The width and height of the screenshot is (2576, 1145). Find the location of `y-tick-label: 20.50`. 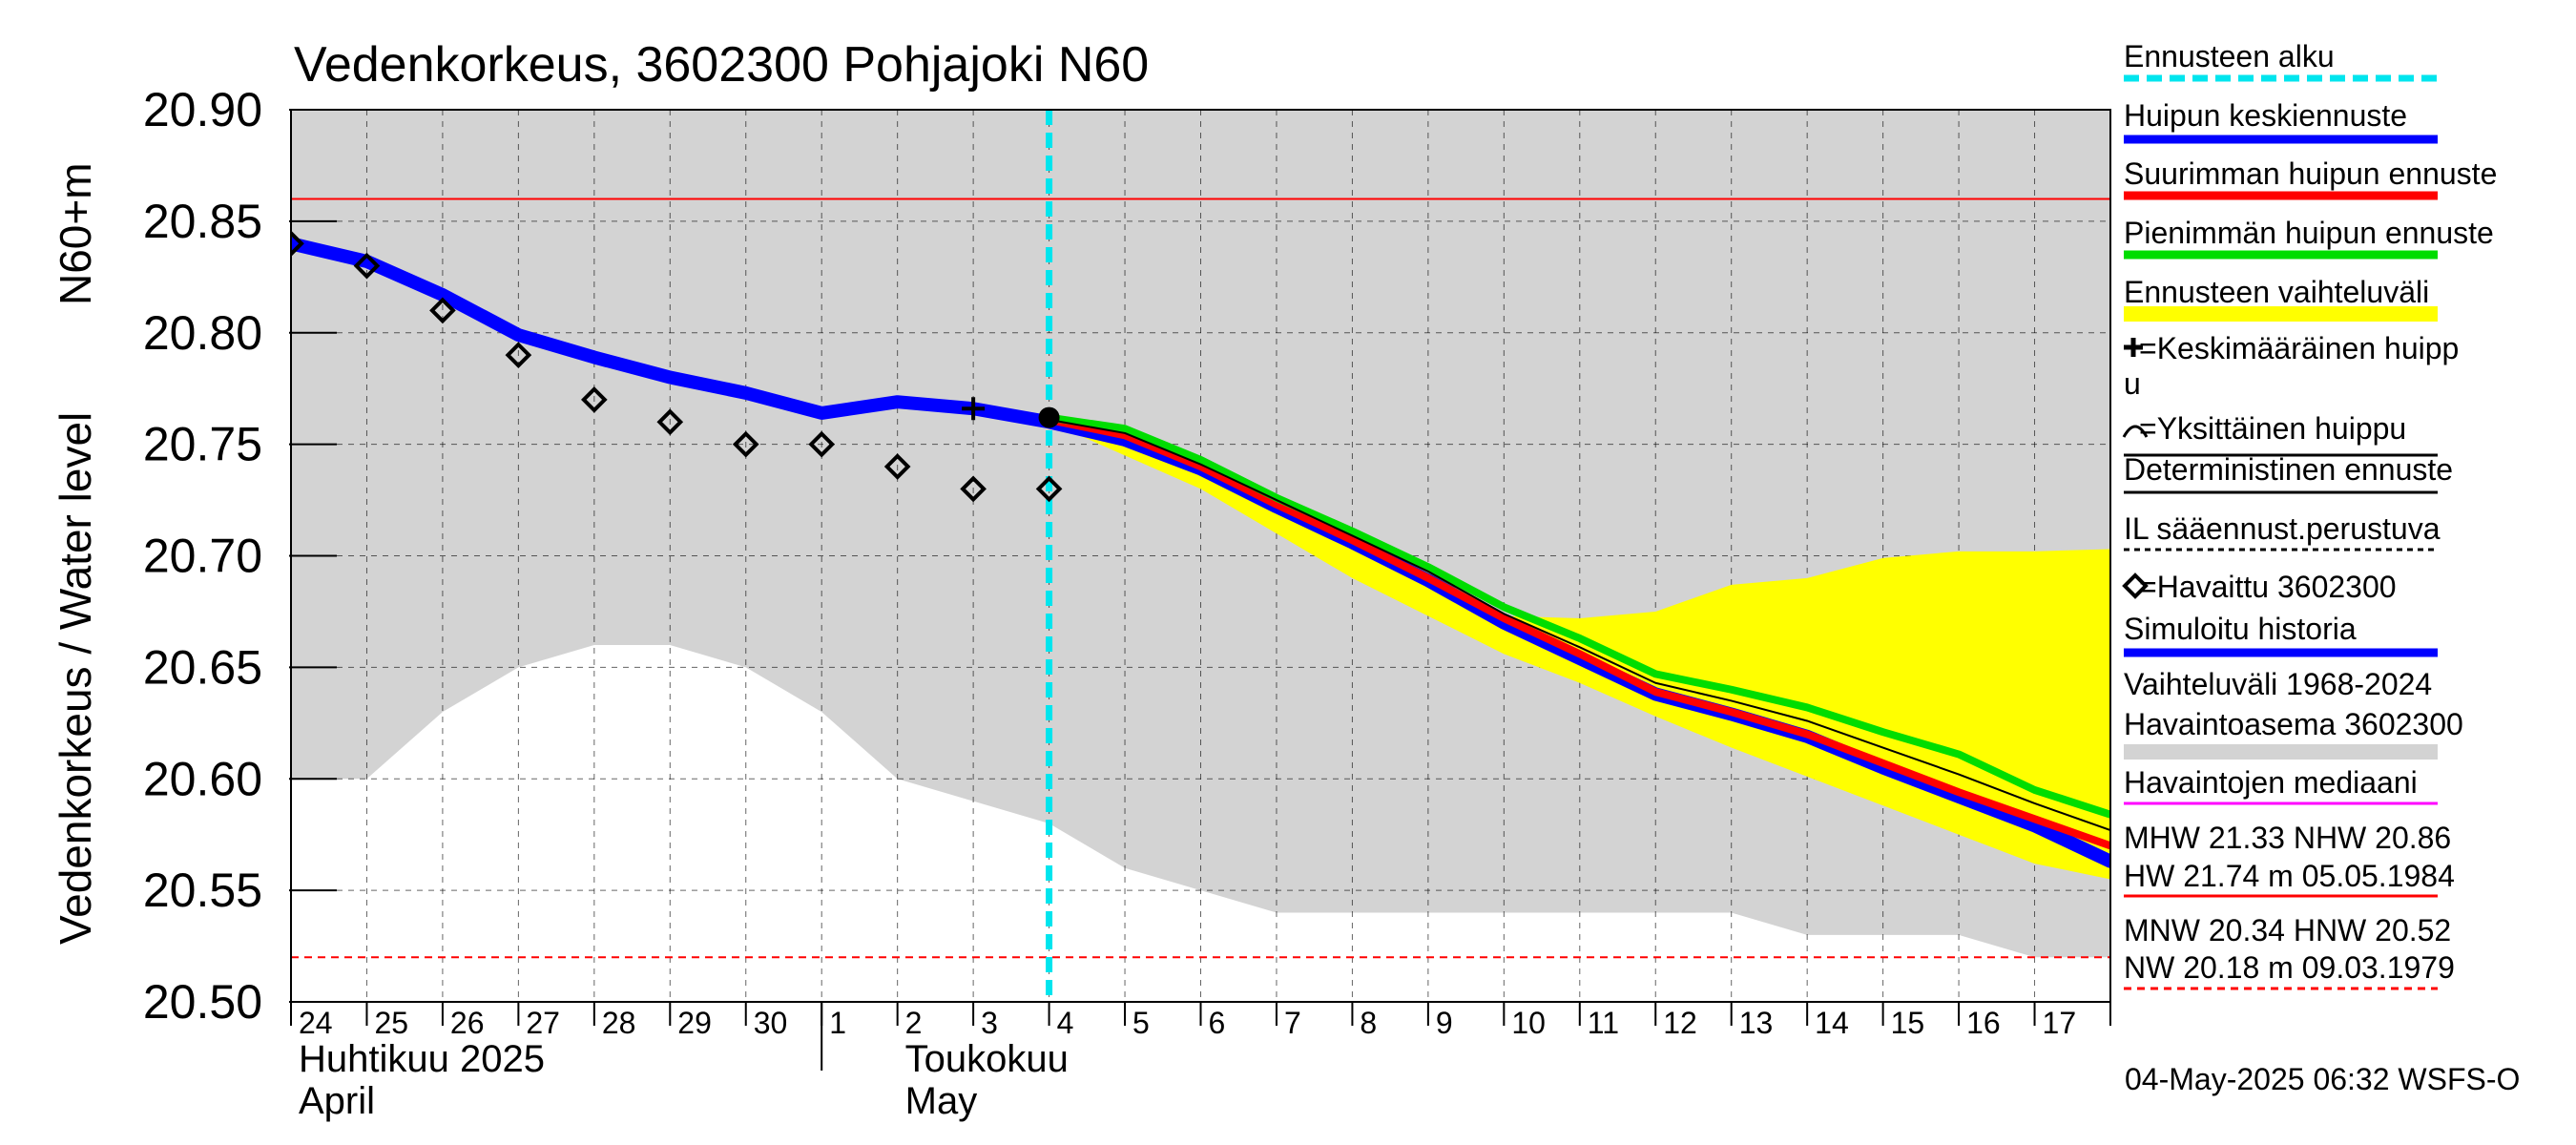

y-tick-label: 20.50 is located at coordinates (202, 1002).